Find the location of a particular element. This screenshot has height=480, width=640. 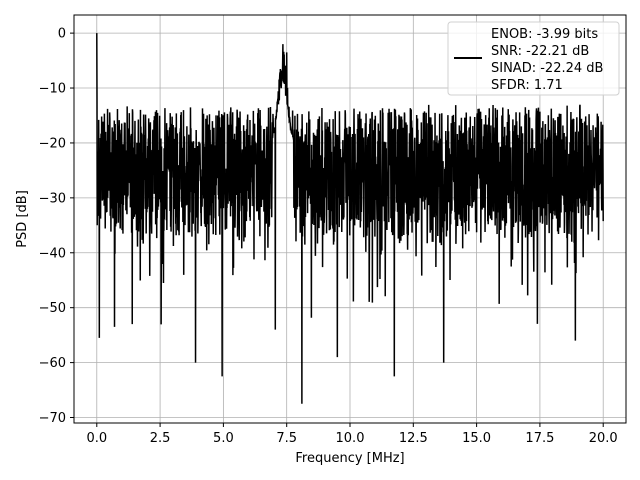

x-tick-label: 0.0 is located at coordinates (96, 438).